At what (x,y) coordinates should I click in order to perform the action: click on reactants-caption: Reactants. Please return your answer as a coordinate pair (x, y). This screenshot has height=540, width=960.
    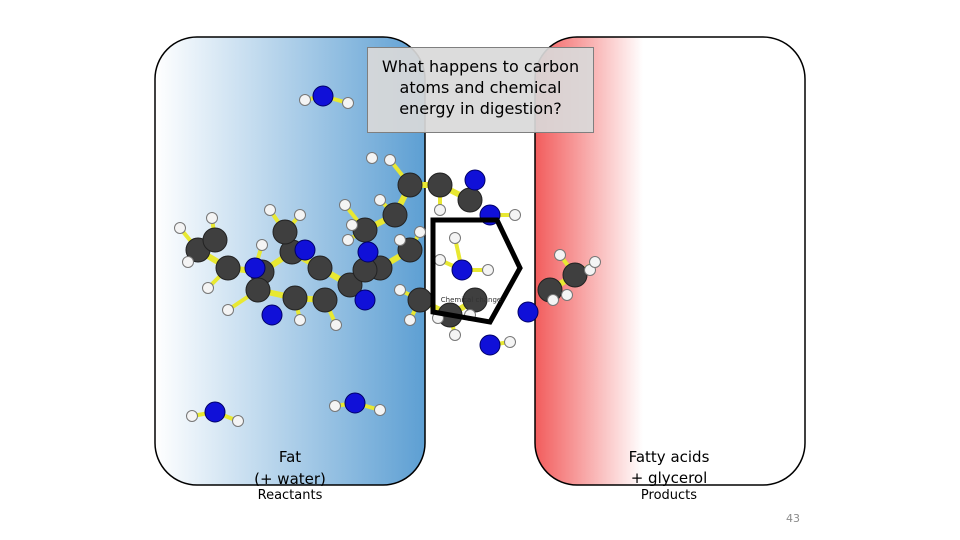
    Looking at the image, I should click on (290, 495).